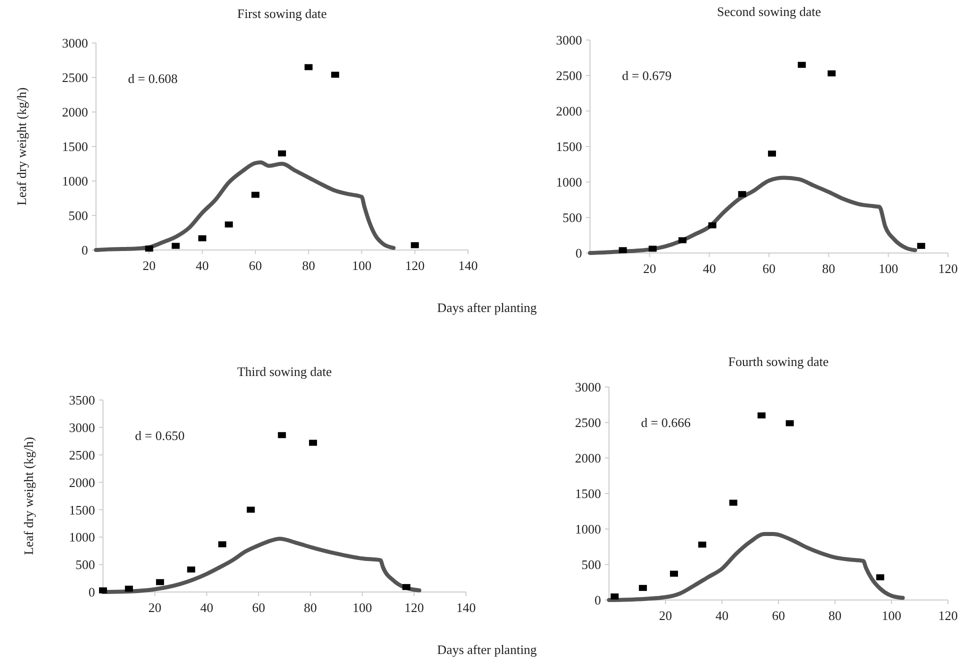 This screenshot has width=972, height=668. Describe the element at coordinates (160, 435) in the screenshot. I see `annotation: d = 0.650` at that location.